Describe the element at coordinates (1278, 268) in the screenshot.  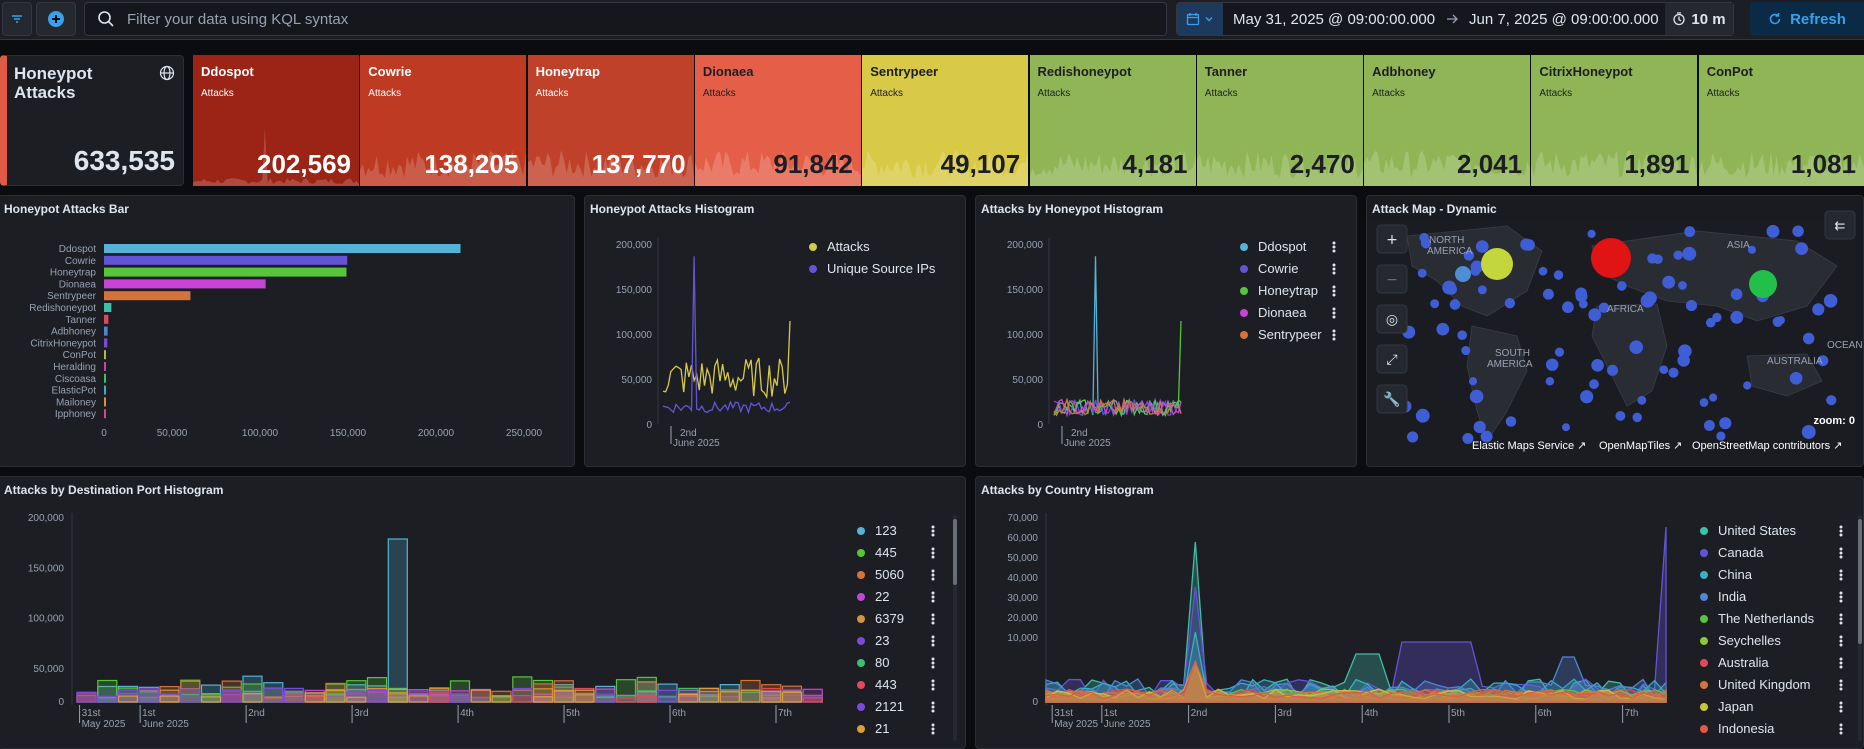
I see `legend-label: Cowrie` at that location.